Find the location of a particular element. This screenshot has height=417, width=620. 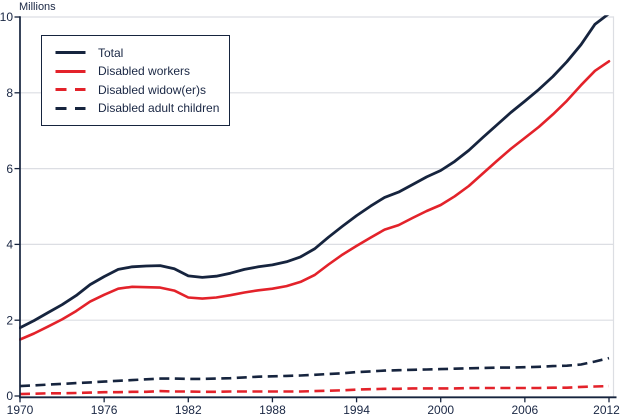

legend-row-disabled-adult-children: Disabled adult children is located at coordinates (139, 108).